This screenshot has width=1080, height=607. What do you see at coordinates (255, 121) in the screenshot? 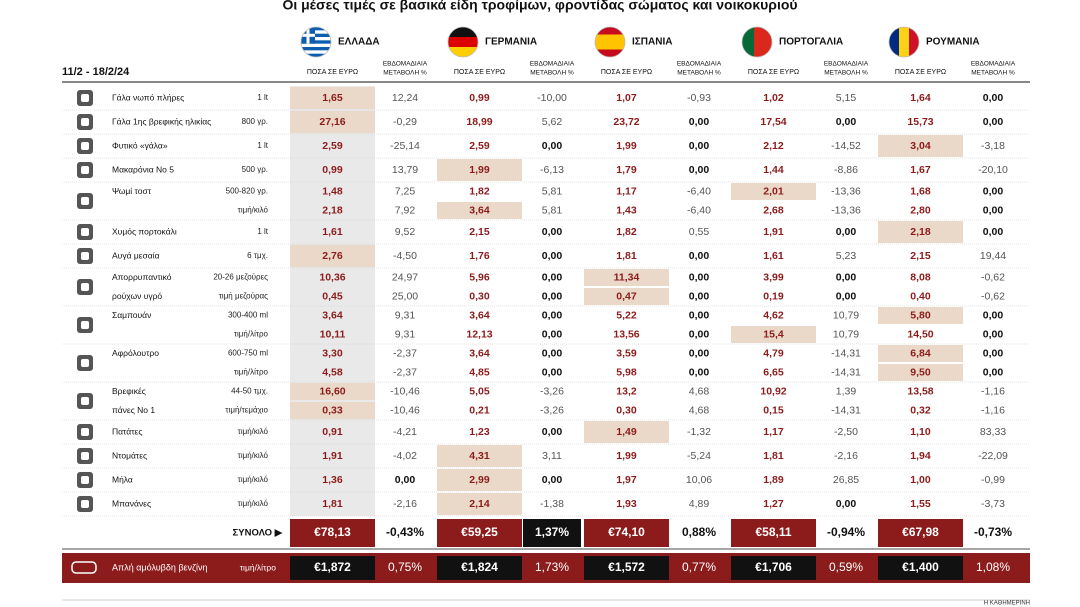
I see `unit: 800 γρ.` at bounding box center [255, 121].